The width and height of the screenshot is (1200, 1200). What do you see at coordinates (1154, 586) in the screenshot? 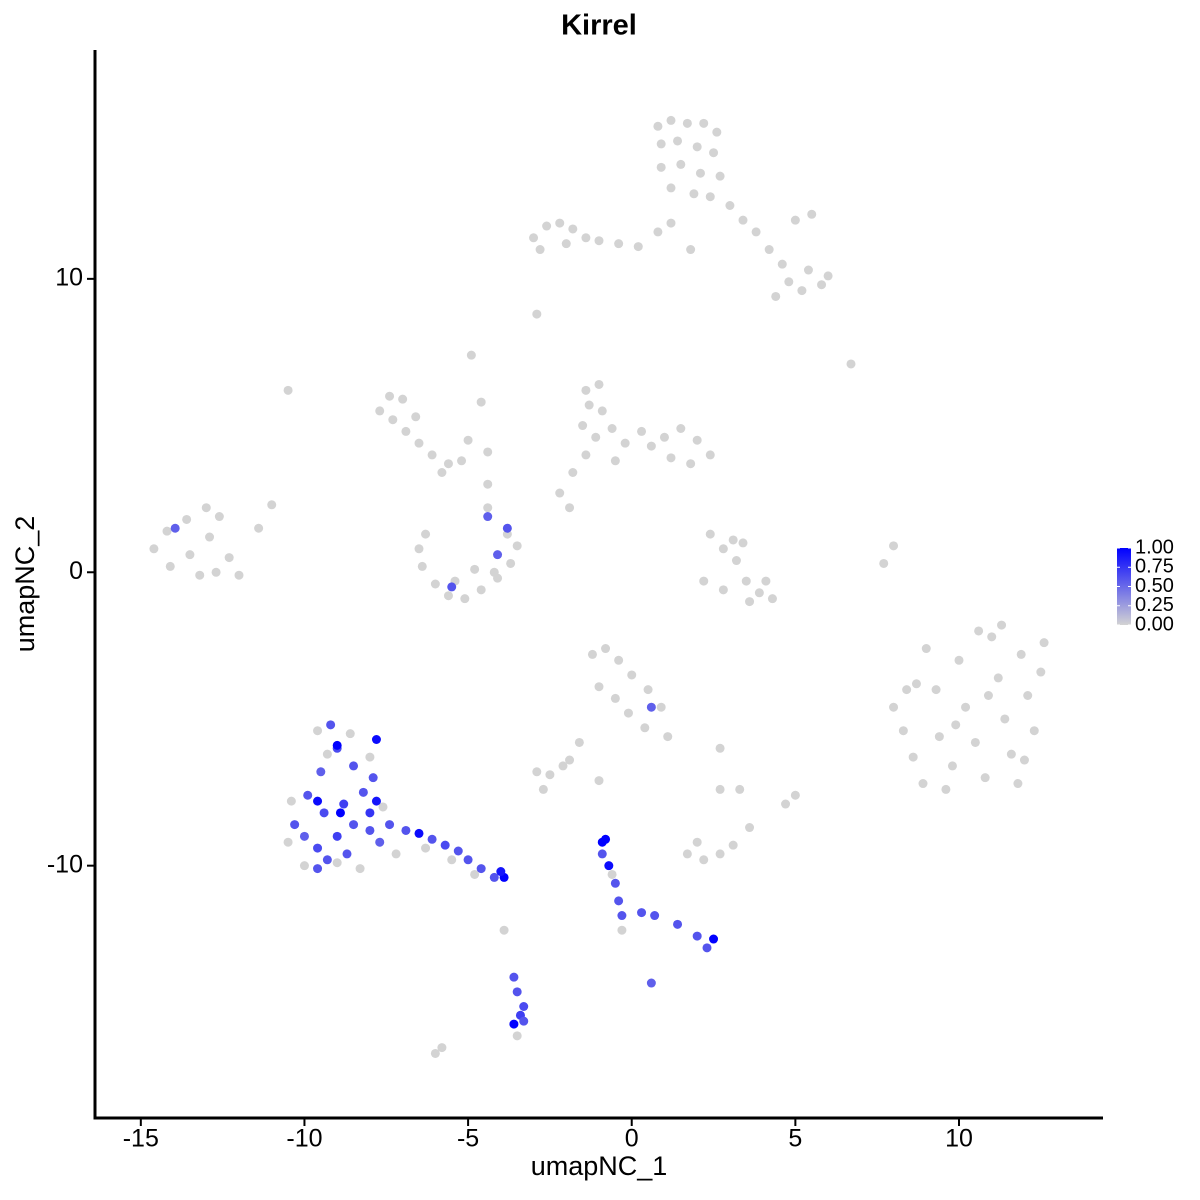
I see `colorbar-label: 0.50` at bounding box center [1154, 586].